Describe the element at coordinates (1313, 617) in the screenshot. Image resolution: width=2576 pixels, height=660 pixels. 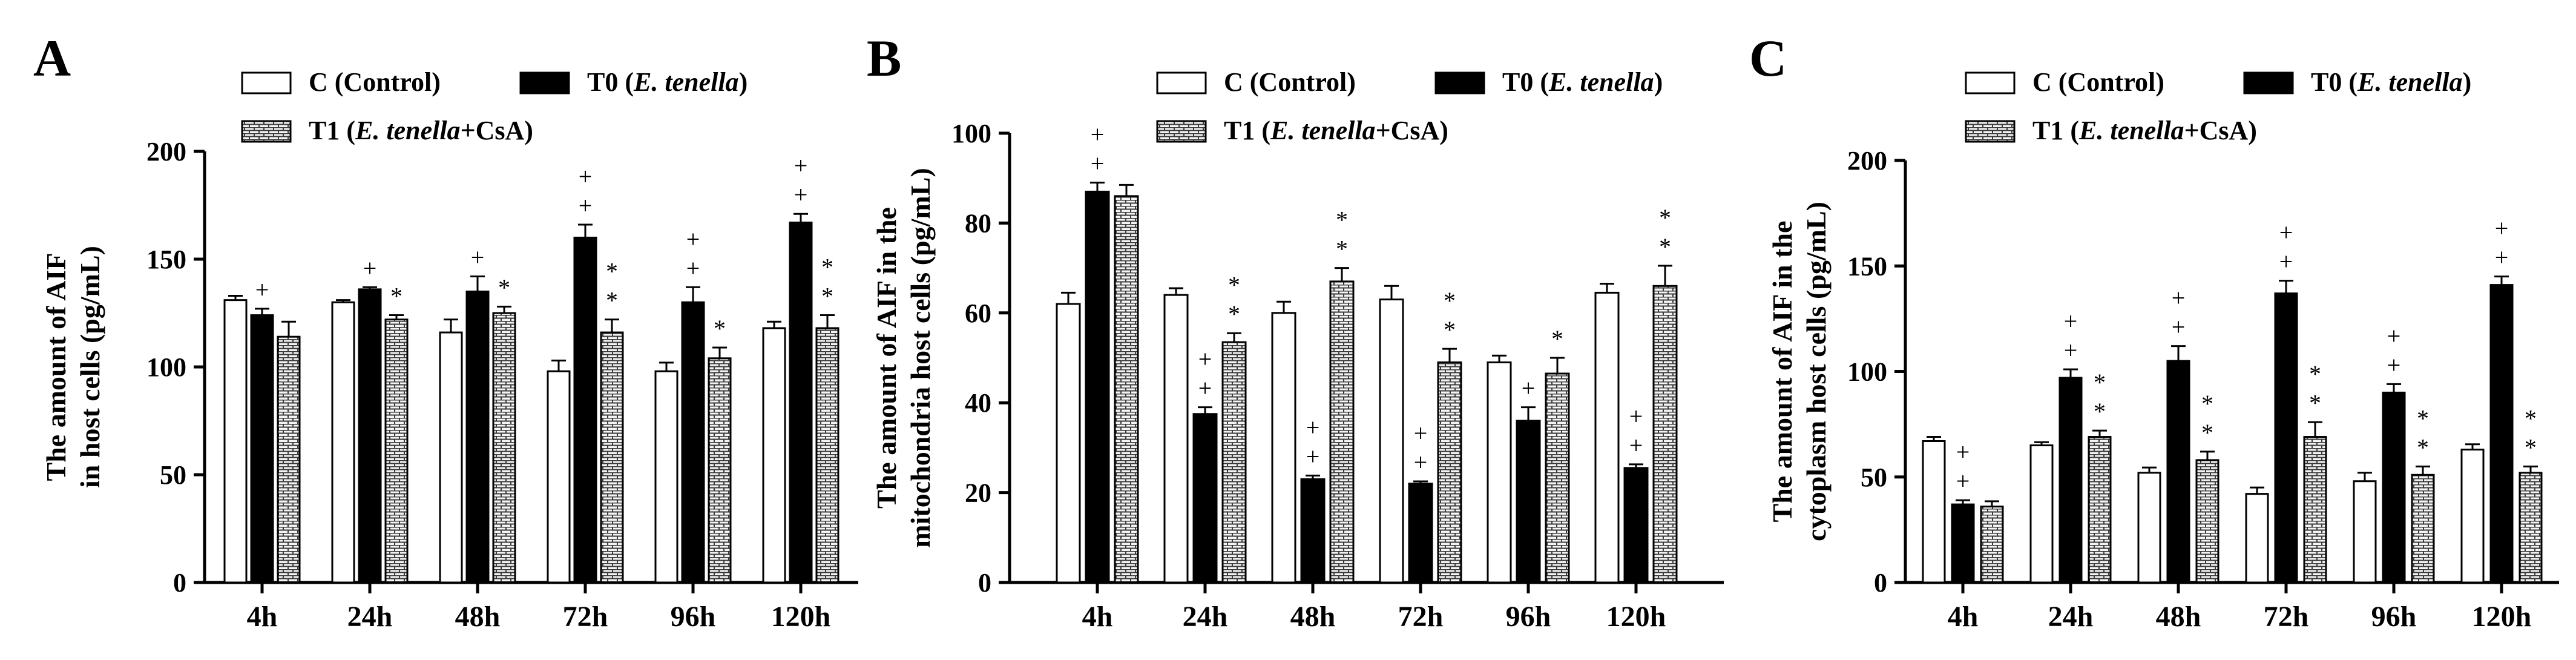
I see `x-tick-label: 48h` at that location.